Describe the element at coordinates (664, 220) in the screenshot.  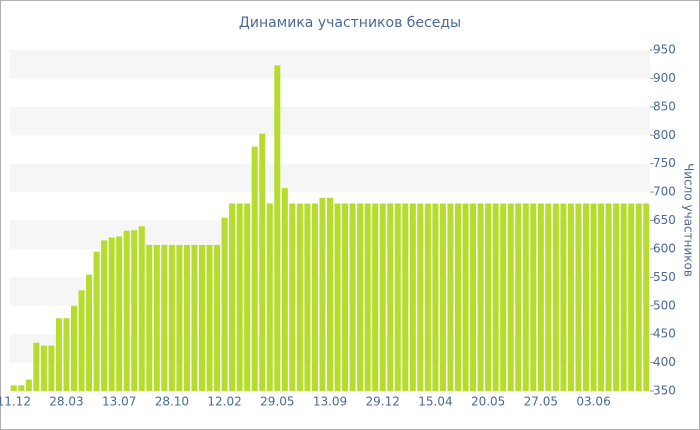
I see `y-tick-label: 650` at that location.